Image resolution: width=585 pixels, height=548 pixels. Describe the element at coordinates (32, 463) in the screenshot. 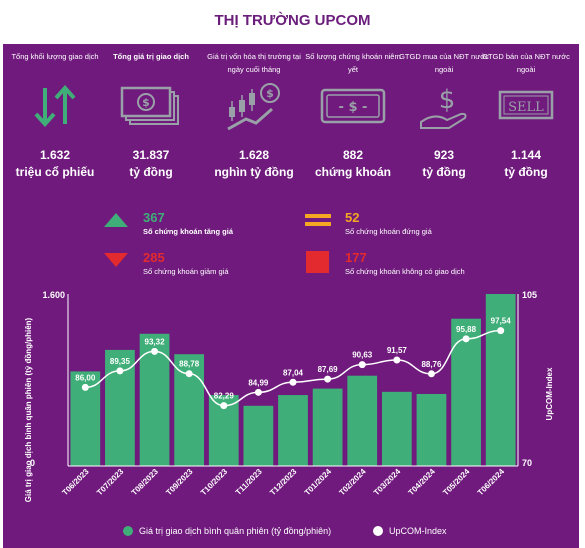

I see `y-tick-label: 0` at that location.